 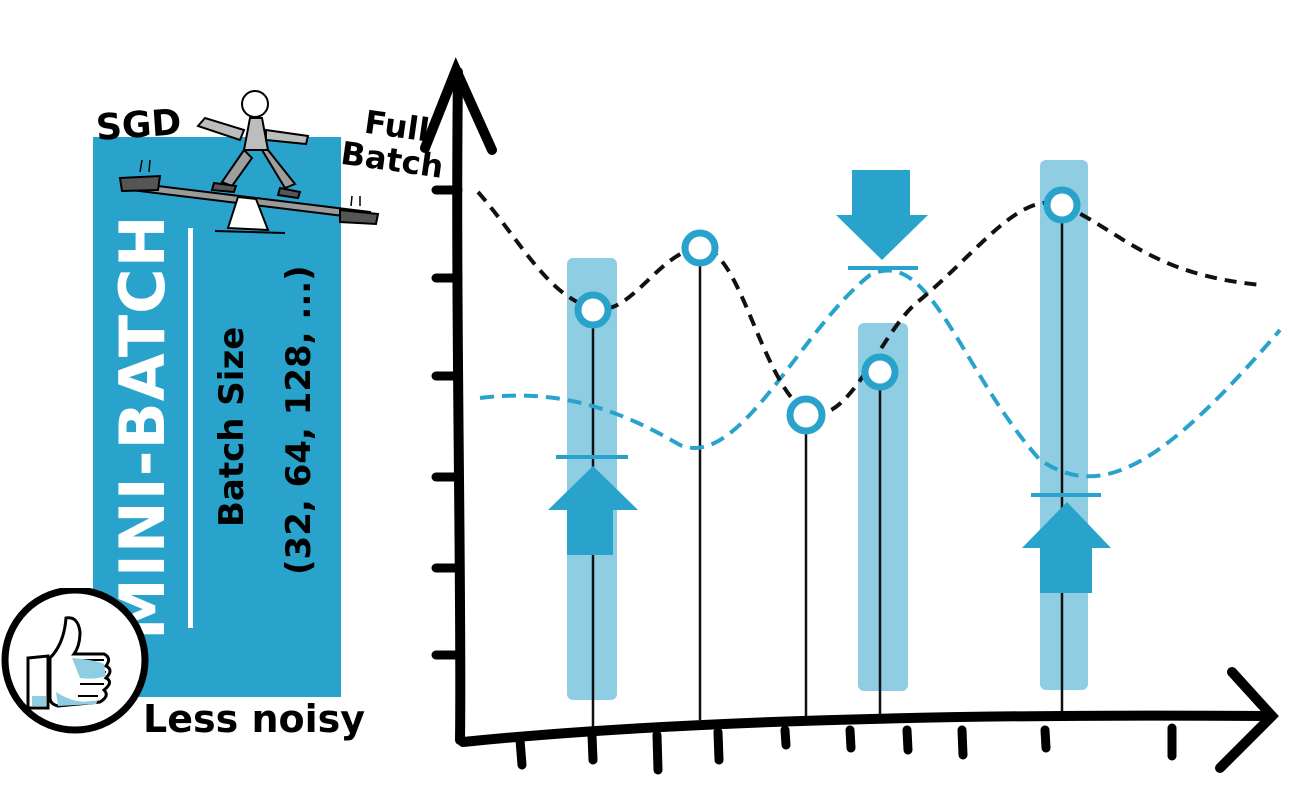 What do you see at coordinates (866, 728) in the screenshot?
I see `x-axis` at bounding box center [866, 728].